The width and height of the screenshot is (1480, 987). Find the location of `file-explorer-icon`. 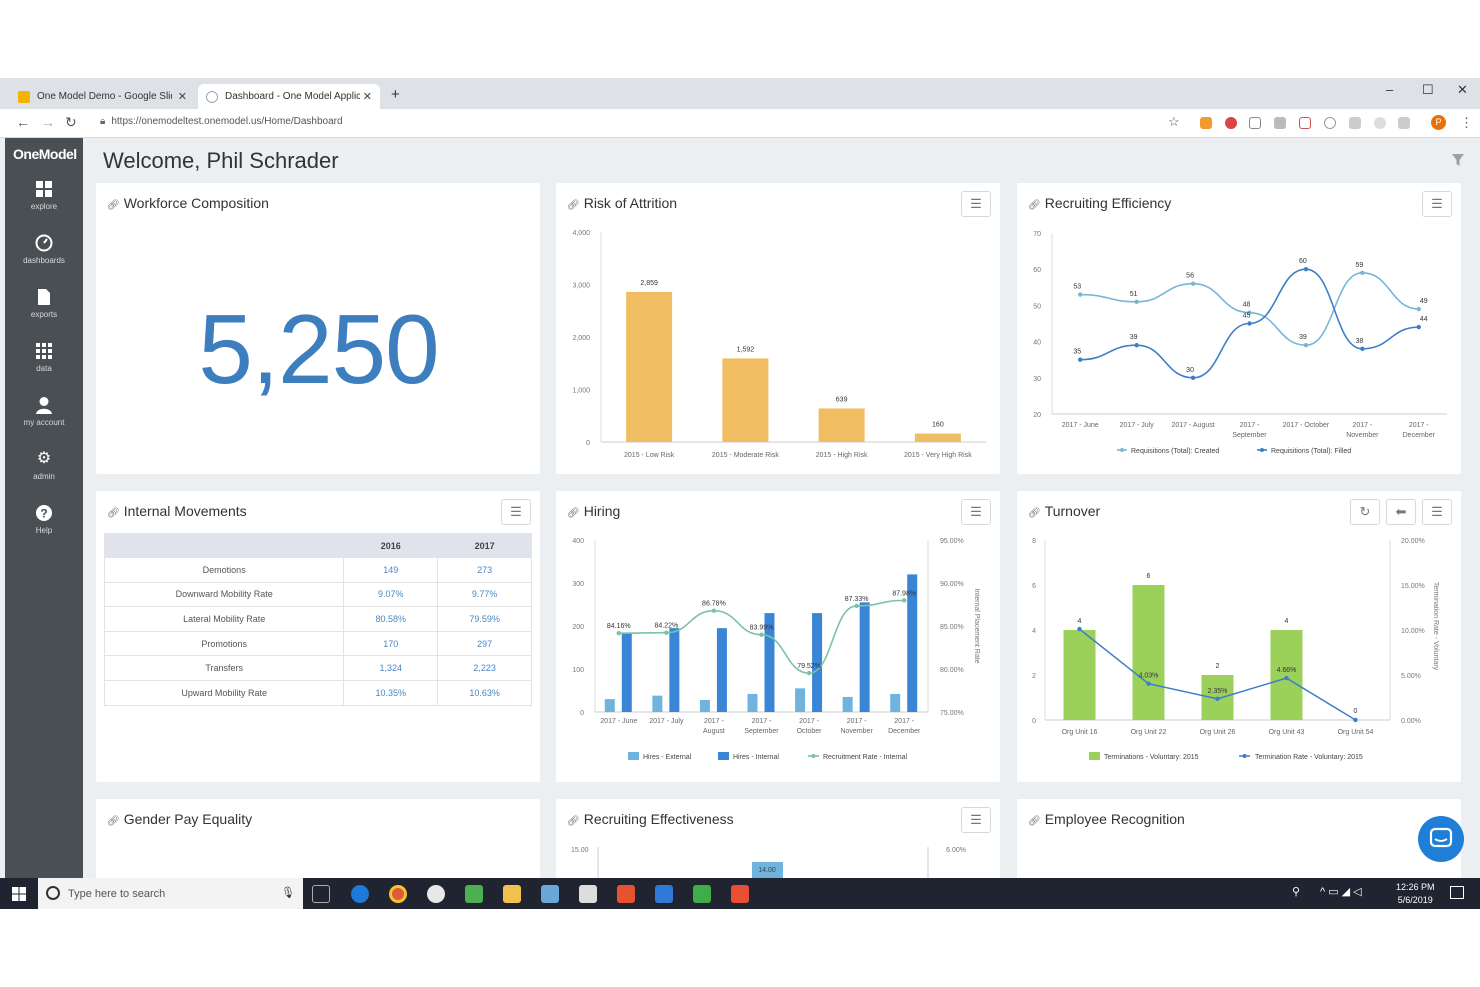

file-explorer-icon is located at coordinates (512, 894).